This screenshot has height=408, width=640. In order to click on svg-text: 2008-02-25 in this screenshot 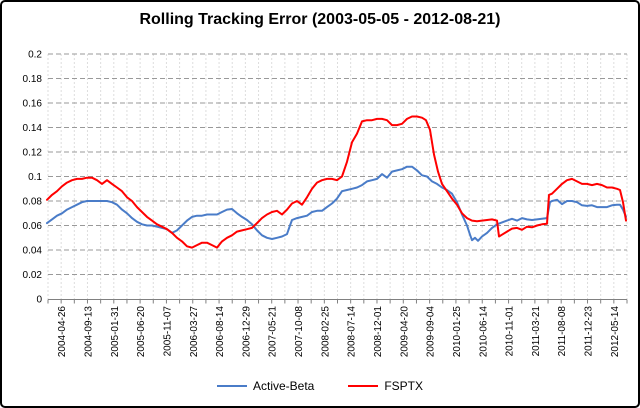, I will do `click(325, 332)`.